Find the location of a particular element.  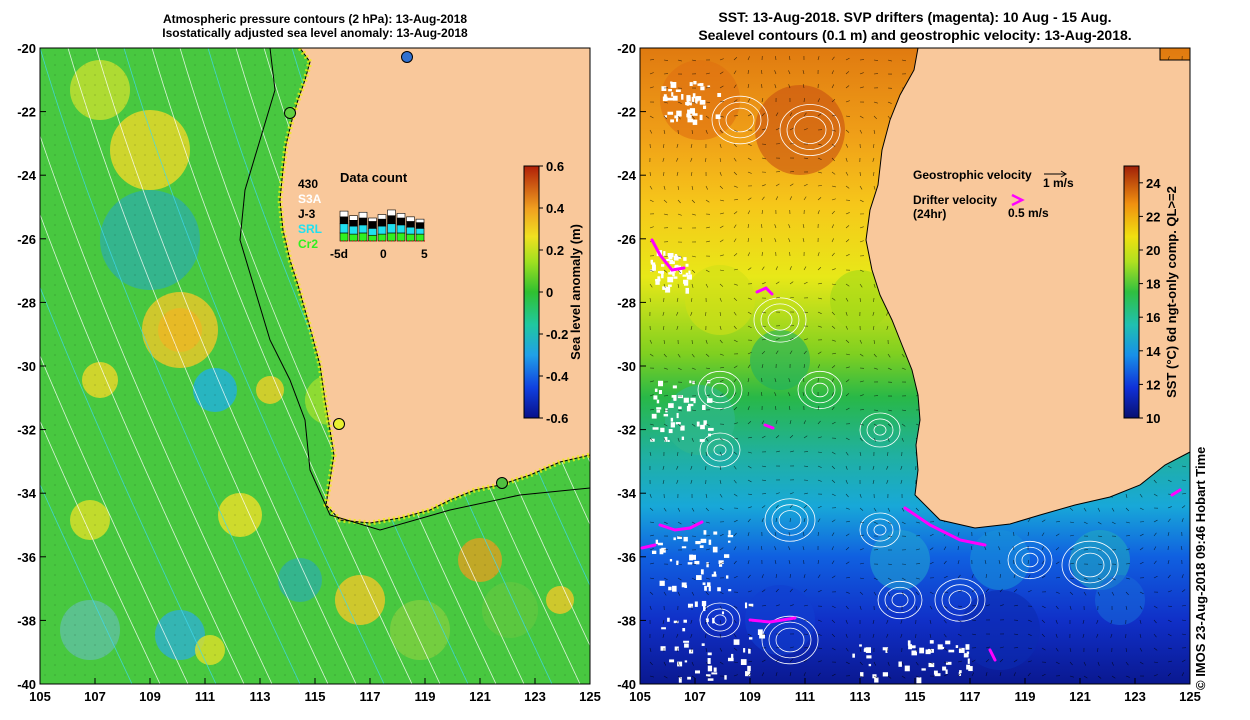

mission-label-j3: J-3 is located at coordinates (307, 214).